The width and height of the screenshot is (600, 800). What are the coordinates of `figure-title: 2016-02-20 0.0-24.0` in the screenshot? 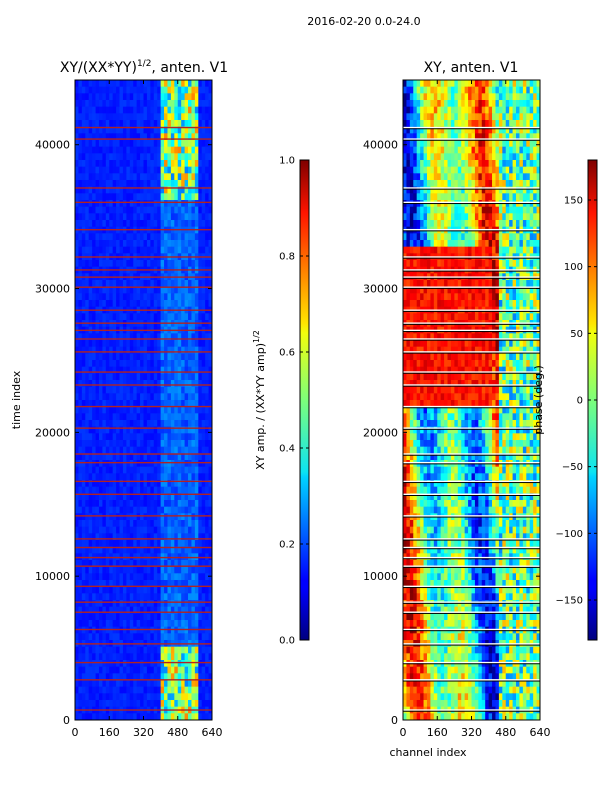 It's located at (363, 21).